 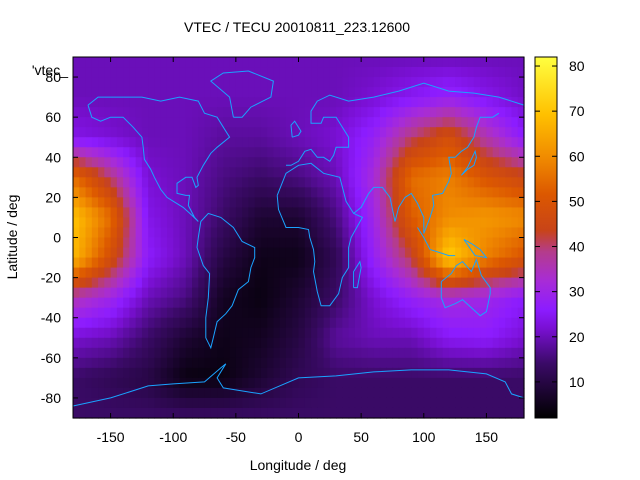 What do you see at coordinates (53, 197) in the screenshot?
I see `y-tick-label: 20` at bounding box center [53, 197].